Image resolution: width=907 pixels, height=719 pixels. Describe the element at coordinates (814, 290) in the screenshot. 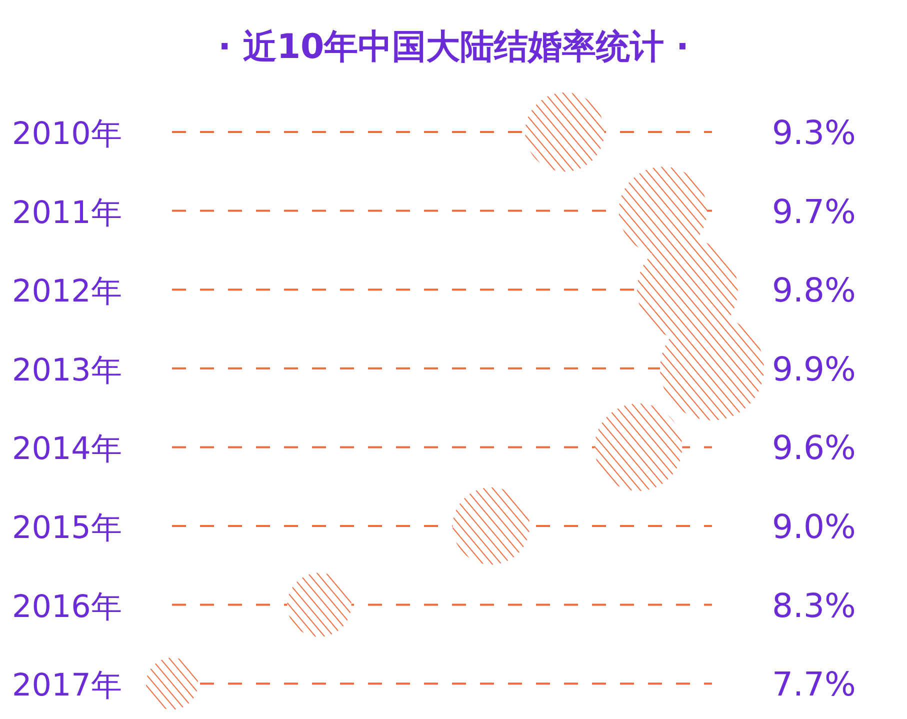

I see `data-label: 9.8%` at that location.